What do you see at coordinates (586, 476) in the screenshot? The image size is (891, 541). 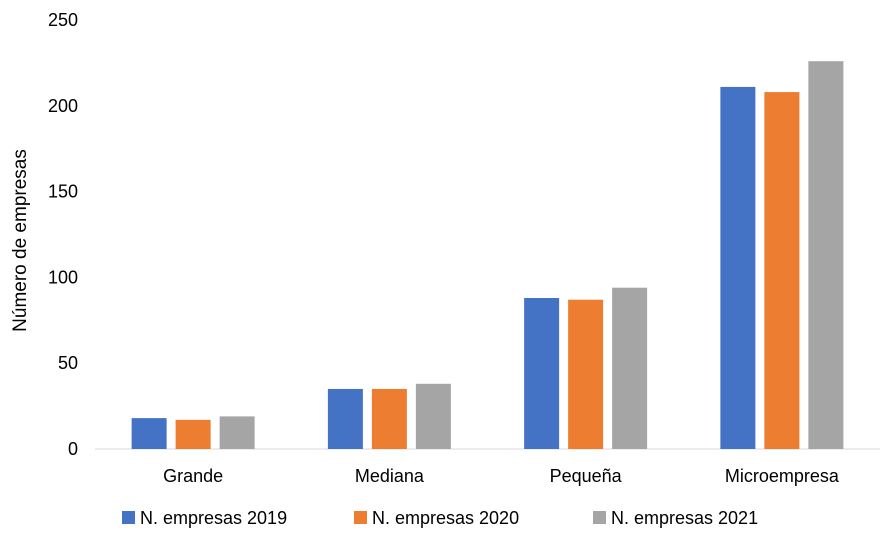 I see `x-category-label: Pequeña` at bounding box center [586, 476].